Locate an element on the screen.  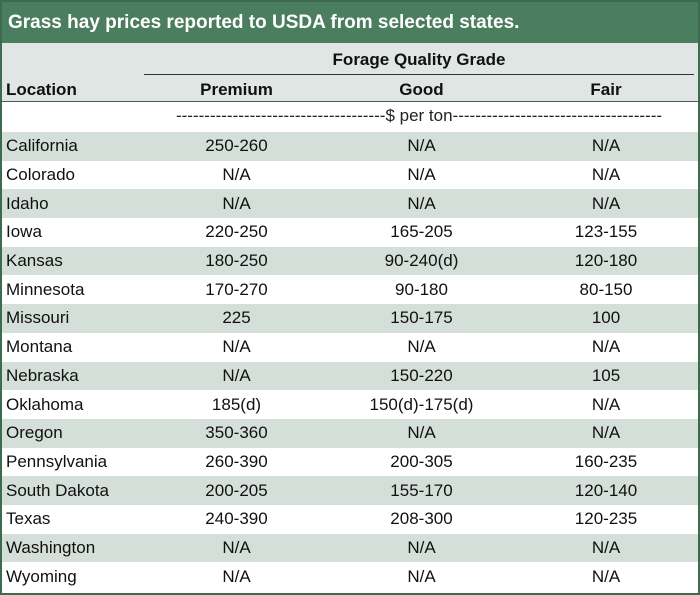
premium-price-cell: 260-390 is located at coordinates (236, 462).